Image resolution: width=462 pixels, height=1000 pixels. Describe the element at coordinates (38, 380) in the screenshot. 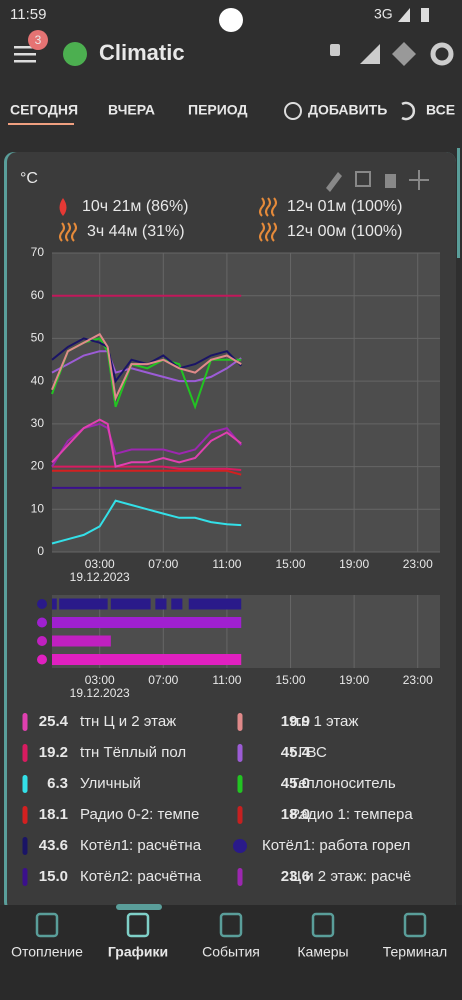

I see `y-tick-label: 40` at that location.